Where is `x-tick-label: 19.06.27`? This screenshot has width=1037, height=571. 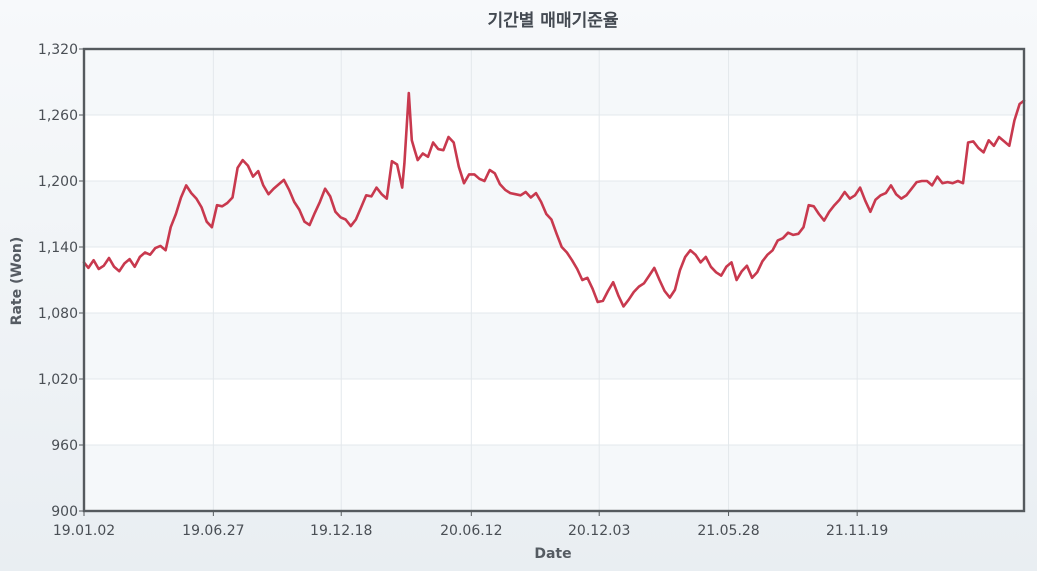
x-tick-label: 19.06.27 is located at coordinates (213, 531).